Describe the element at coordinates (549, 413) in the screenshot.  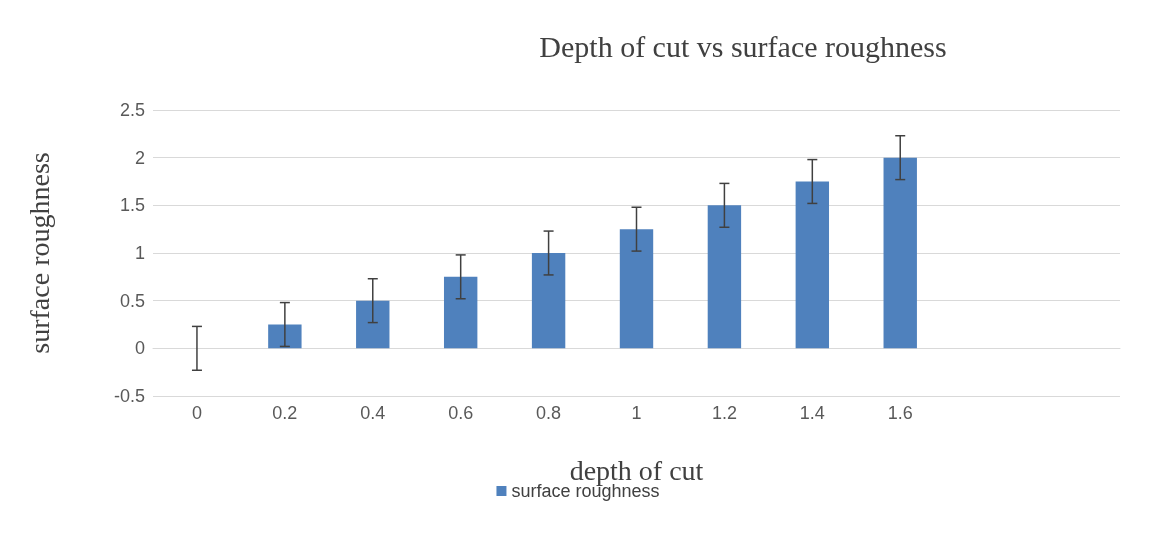
I see `x-tick-label: 0.8` at that location.